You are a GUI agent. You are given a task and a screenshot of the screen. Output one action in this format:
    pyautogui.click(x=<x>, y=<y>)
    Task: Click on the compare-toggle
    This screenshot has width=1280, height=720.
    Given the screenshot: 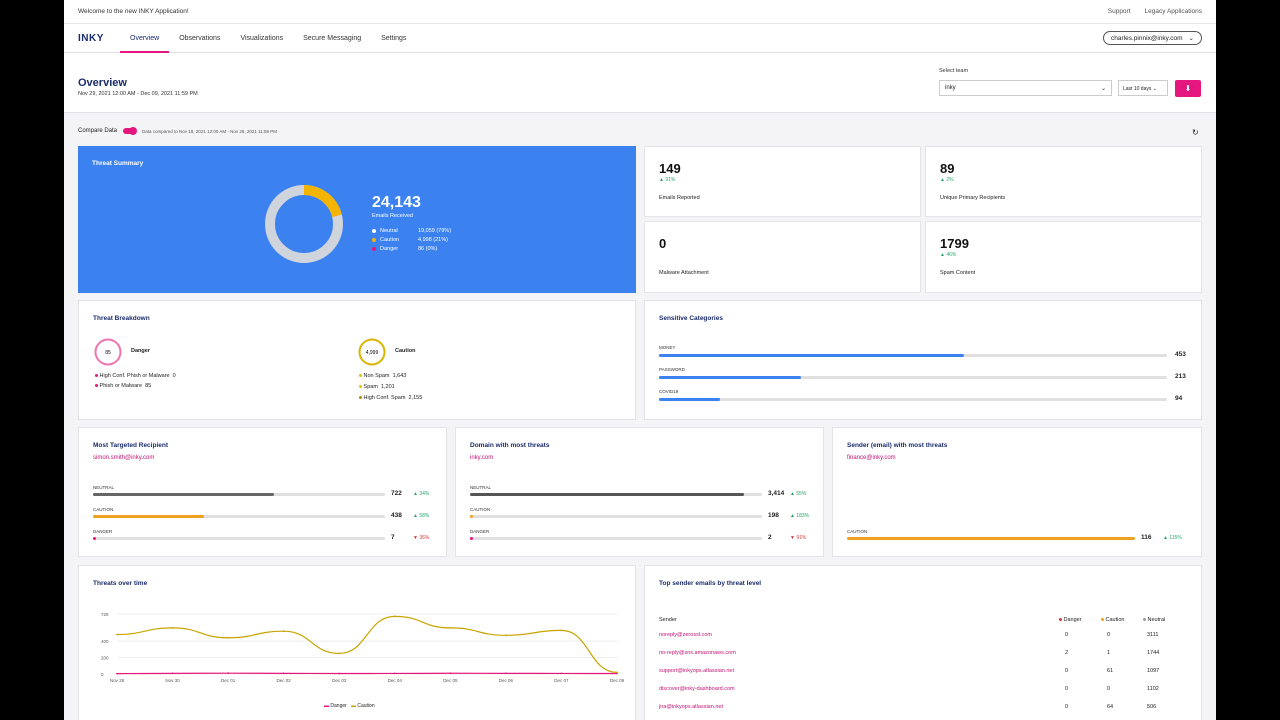 What is the action you would take?
    pyautogui.click(x=130, y=131)
    